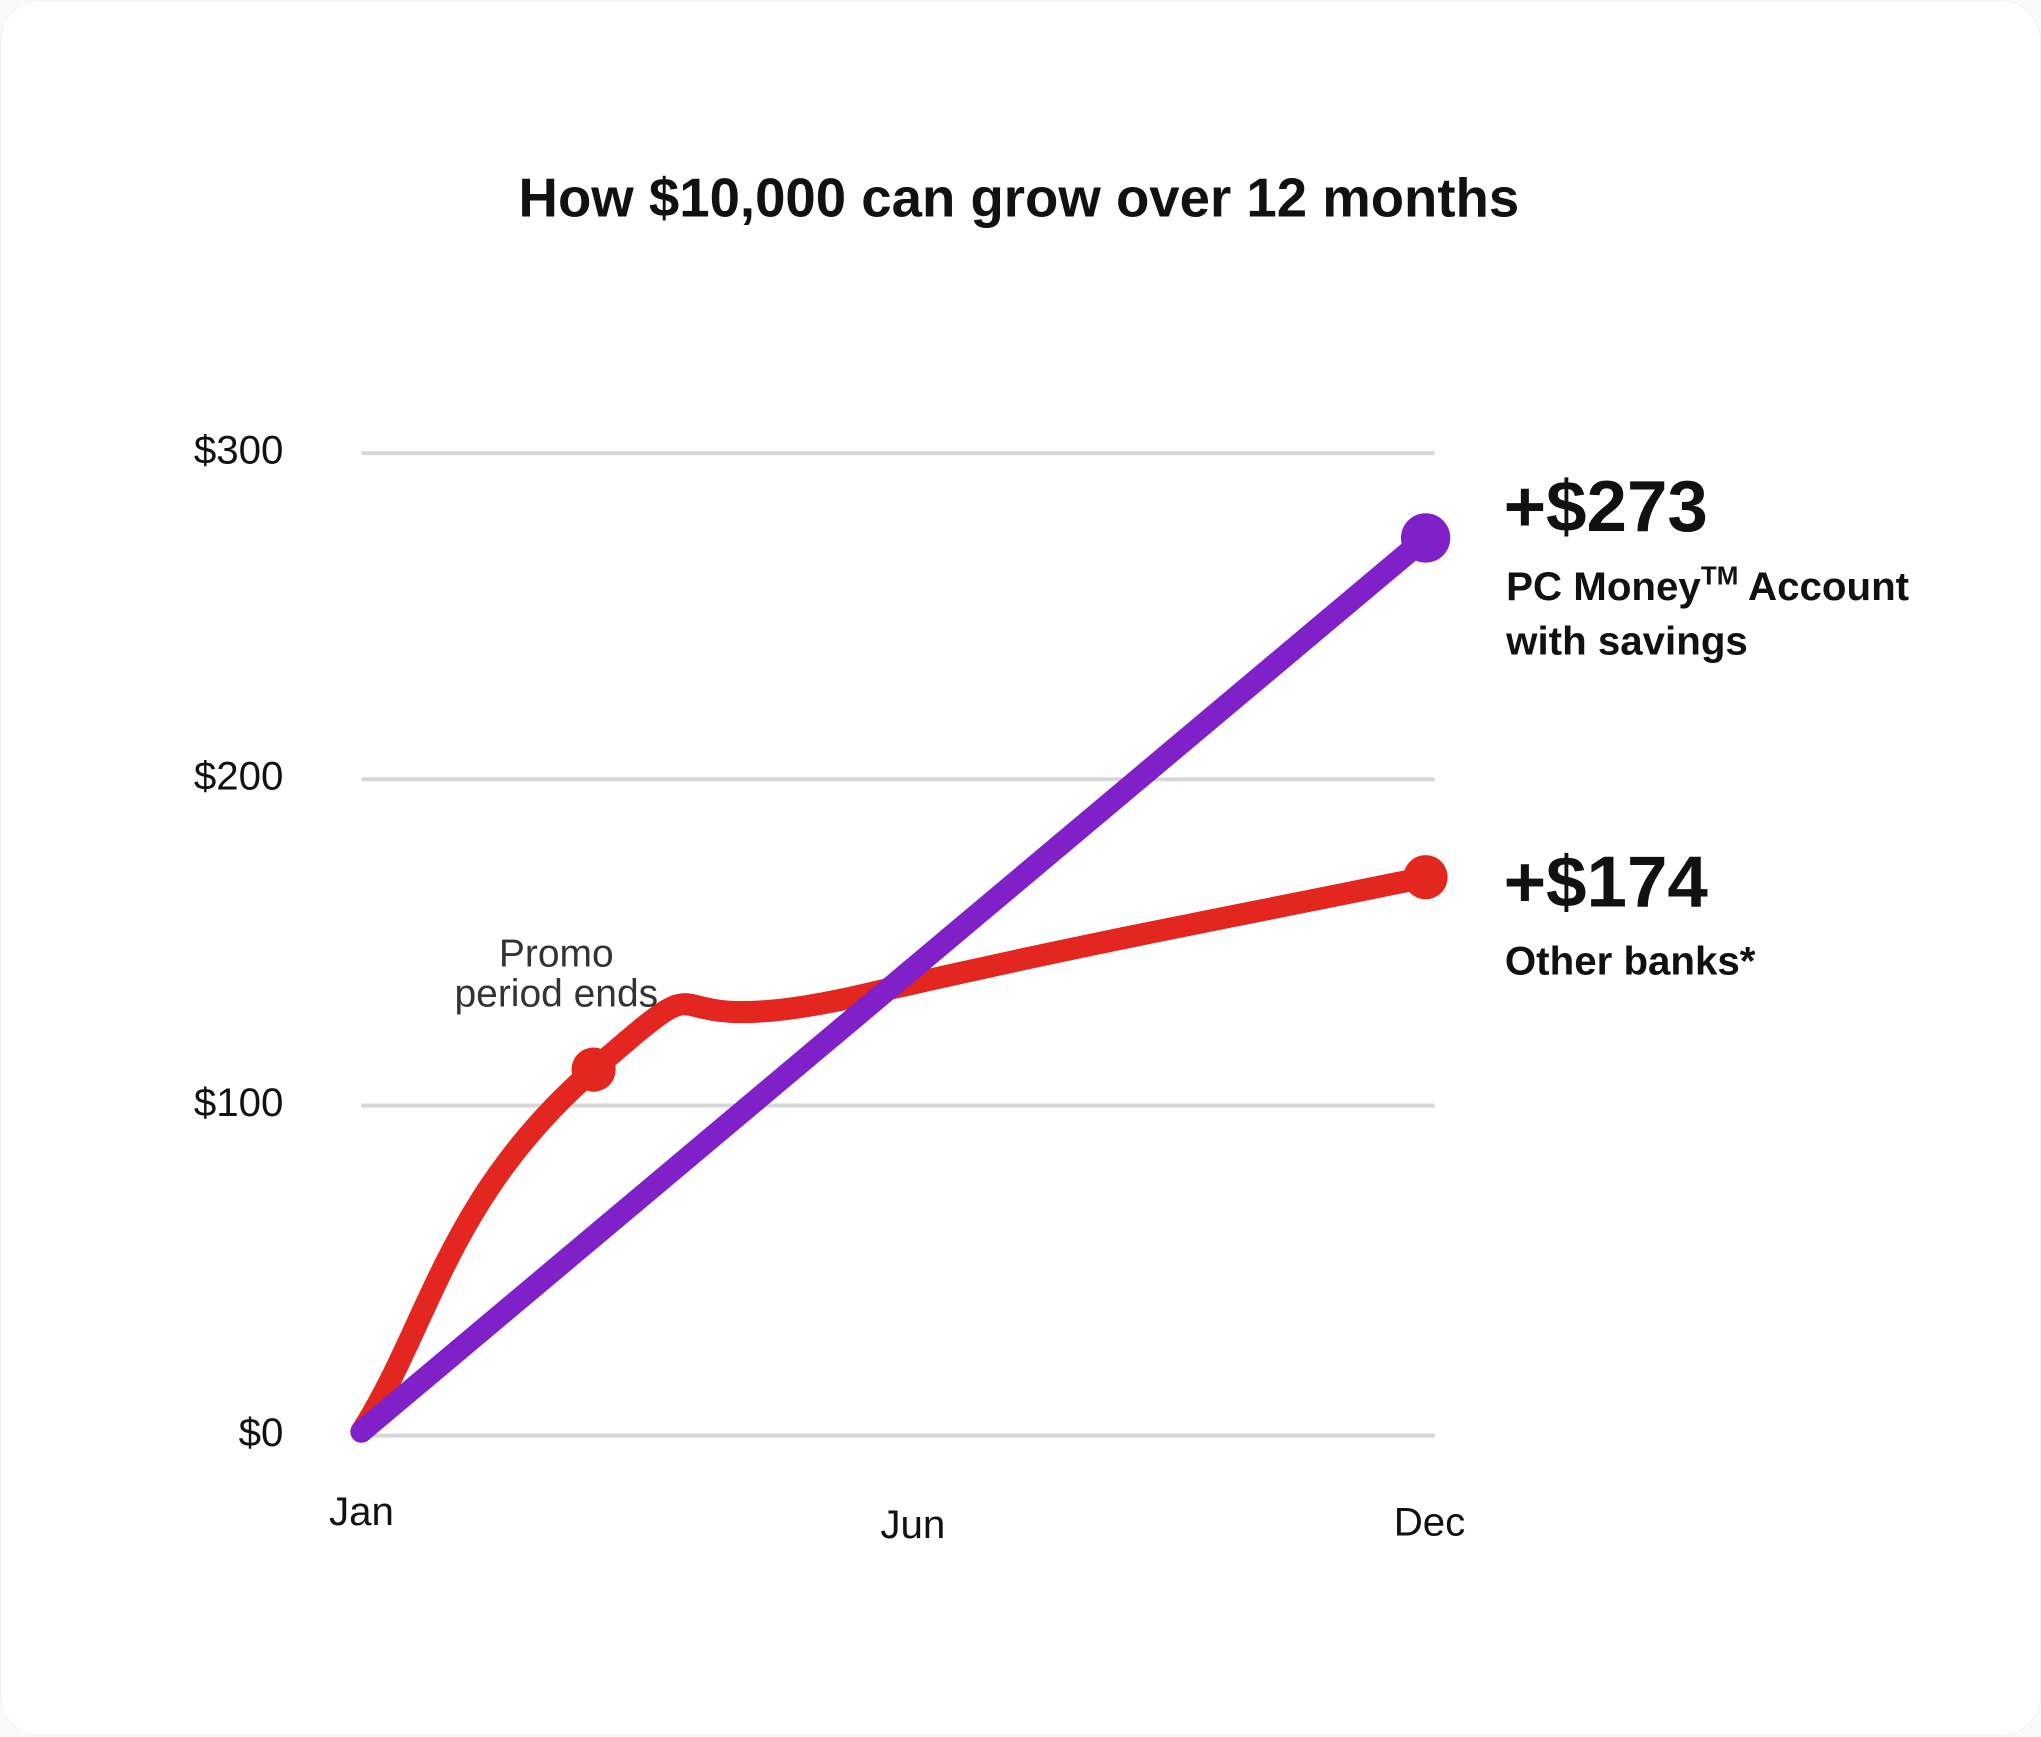 The height and width of the screenshot is (1737, 2041). Describe the element at coordinates (261, 1432) in the screenshot. I see `y-tick-label: $0` at that location.